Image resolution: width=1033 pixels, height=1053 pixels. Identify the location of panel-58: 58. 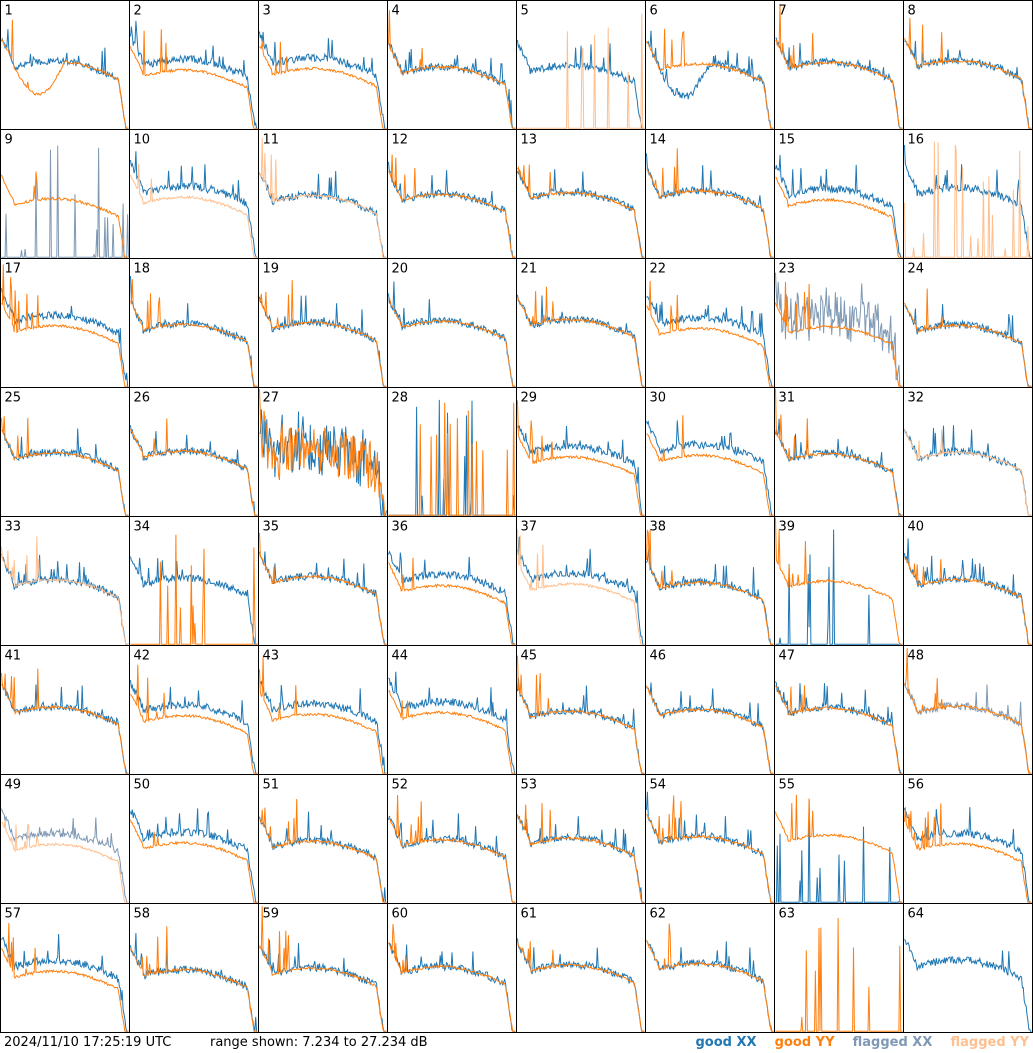
(194, 968).